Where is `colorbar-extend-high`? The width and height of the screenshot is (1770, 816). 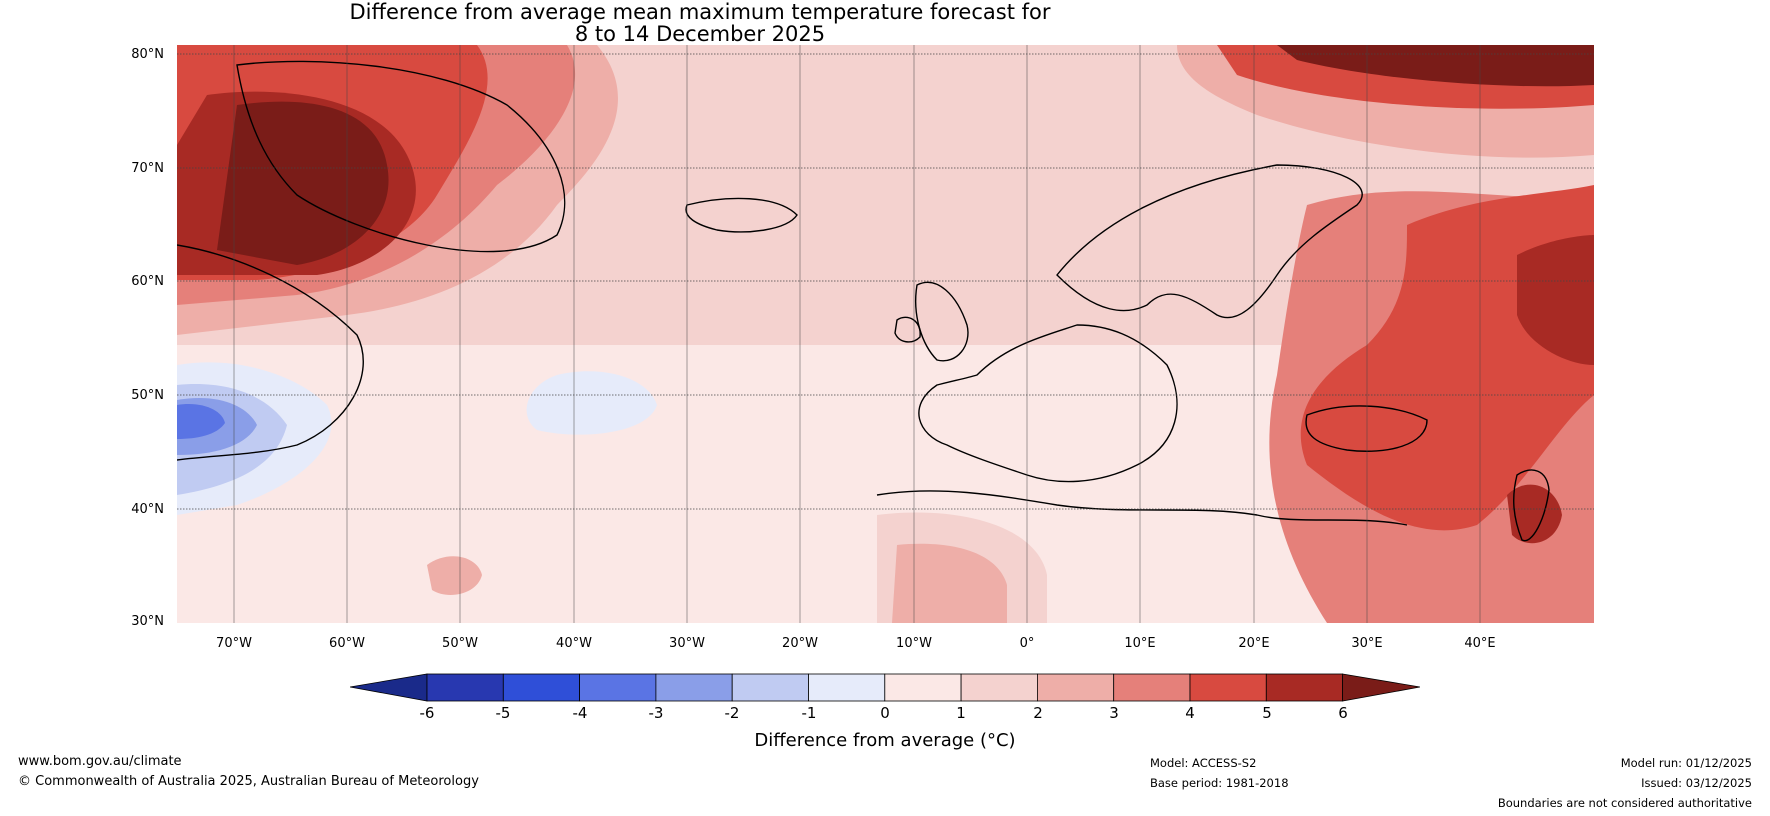
colorbar-extend-high is located at coordinates (1381, 687).